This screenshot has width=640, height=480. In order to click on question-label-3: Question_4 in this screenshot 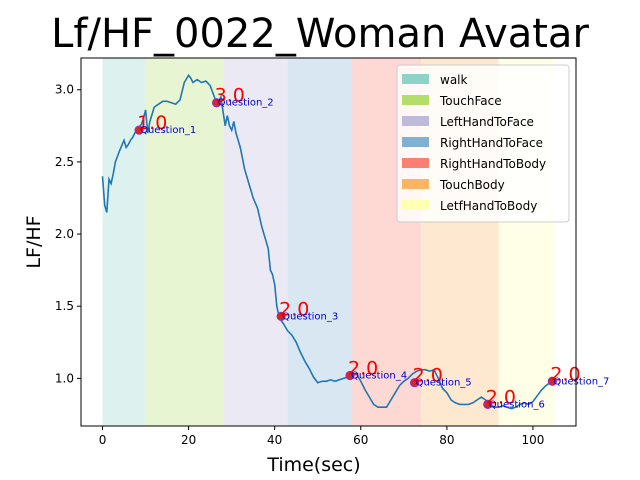, I will do `click(379, 375)`.